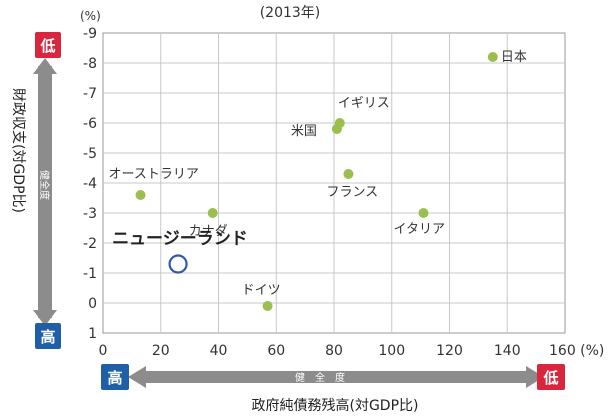 The image size is (611, 417). I want to click on point-label: 日本, so click(514, 57).